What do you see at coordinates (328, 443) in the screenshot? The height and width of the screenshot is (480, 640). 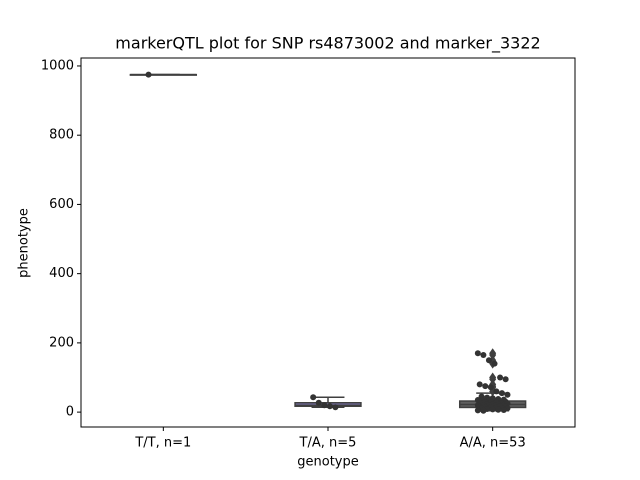 I see `x-tick-label: T/A, n=5` at bounding box center [328, 443].